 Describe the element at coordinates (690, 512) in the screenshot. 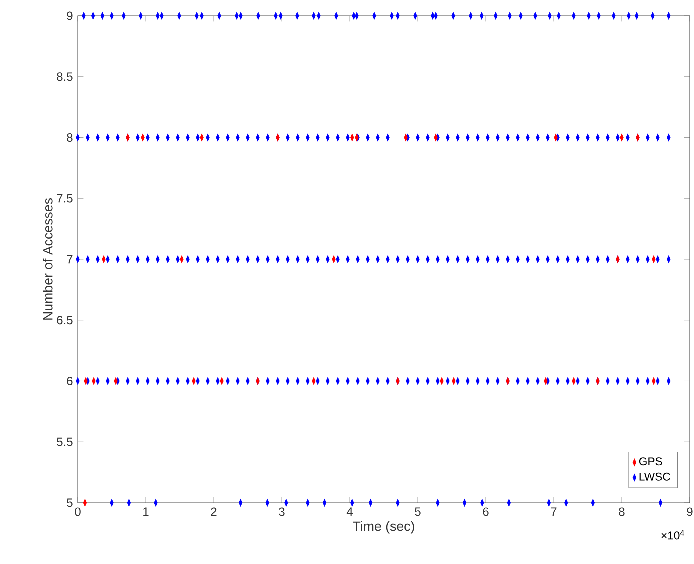

I see `x-tick-label: 9` at that location.